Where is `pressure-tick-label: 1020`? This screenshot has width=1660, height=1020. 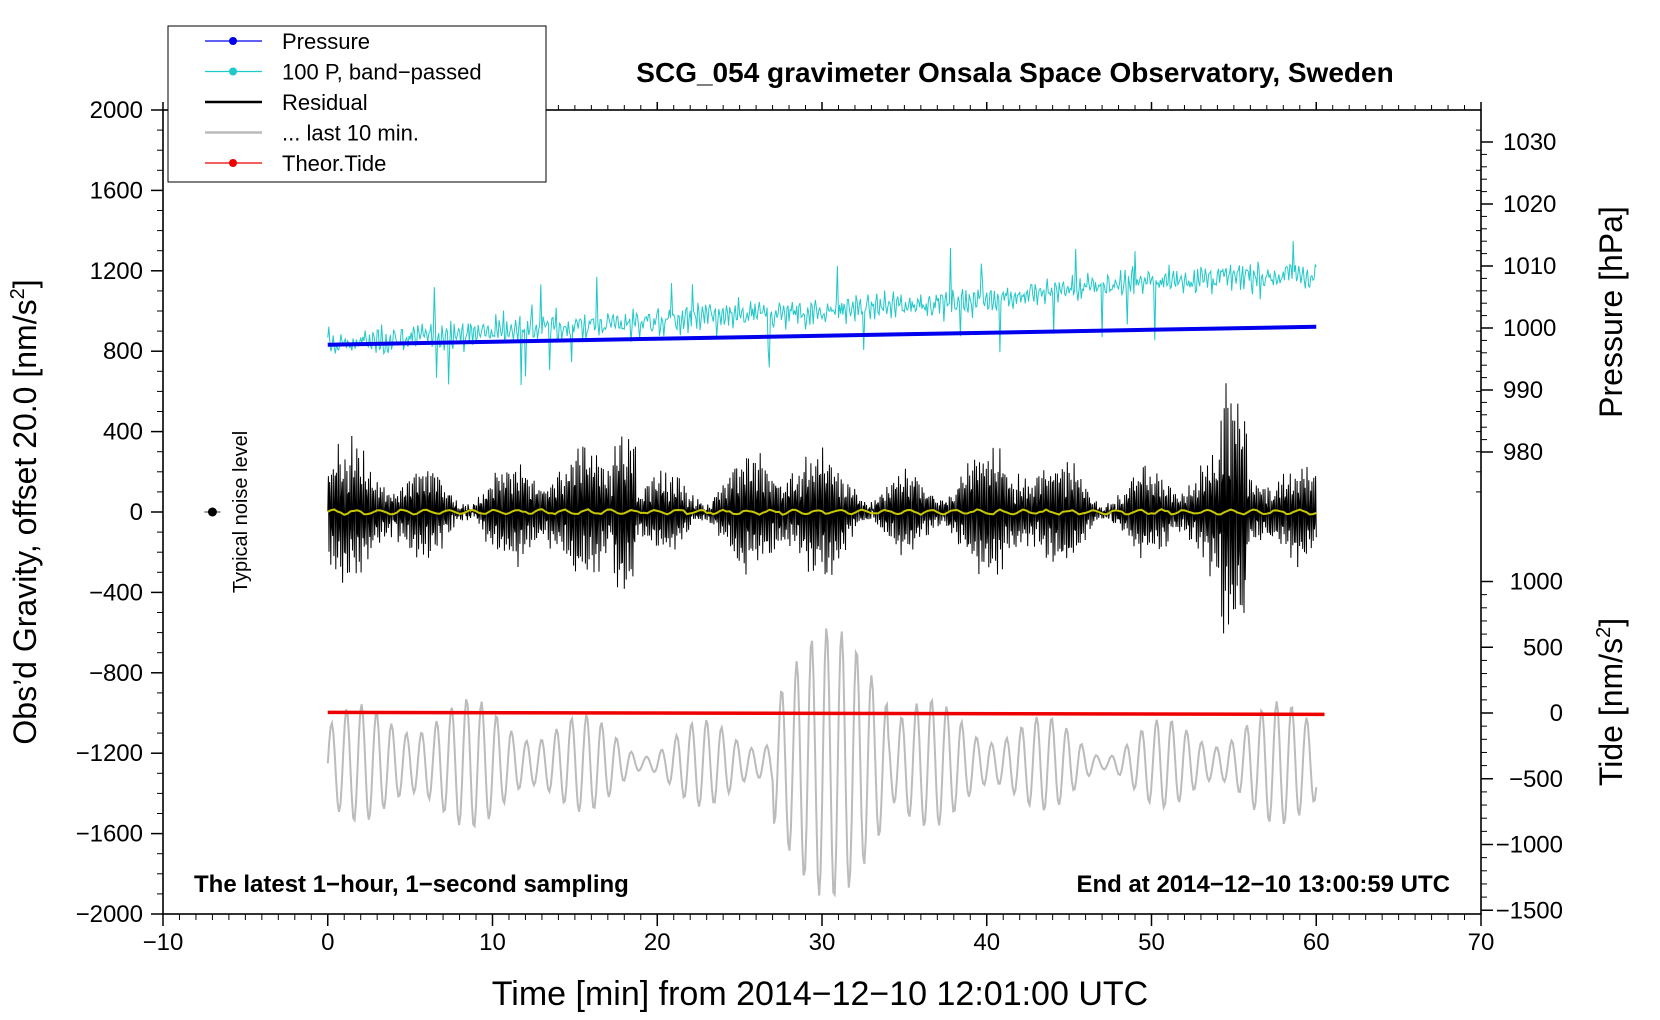
pressure-tick-label: 1020 is located at coordinates (1529, 204).